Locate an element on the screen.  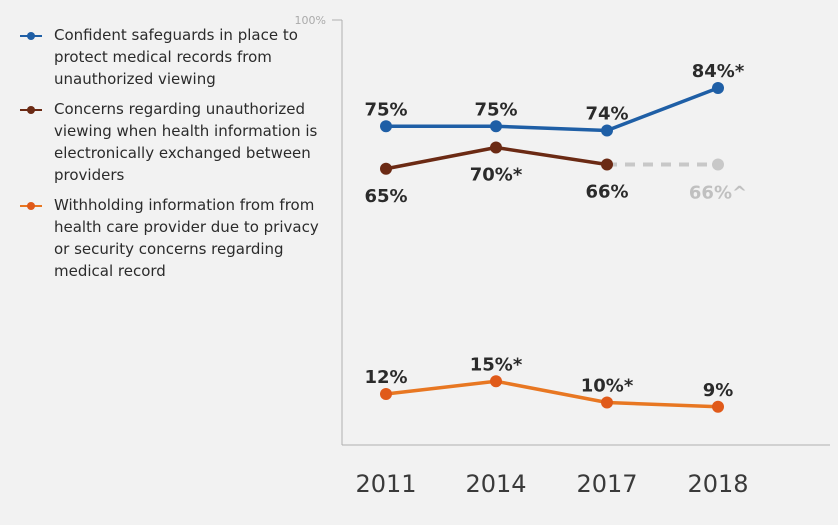
series-withholding-data-label: 15%* is located at coordinates (496, 364).